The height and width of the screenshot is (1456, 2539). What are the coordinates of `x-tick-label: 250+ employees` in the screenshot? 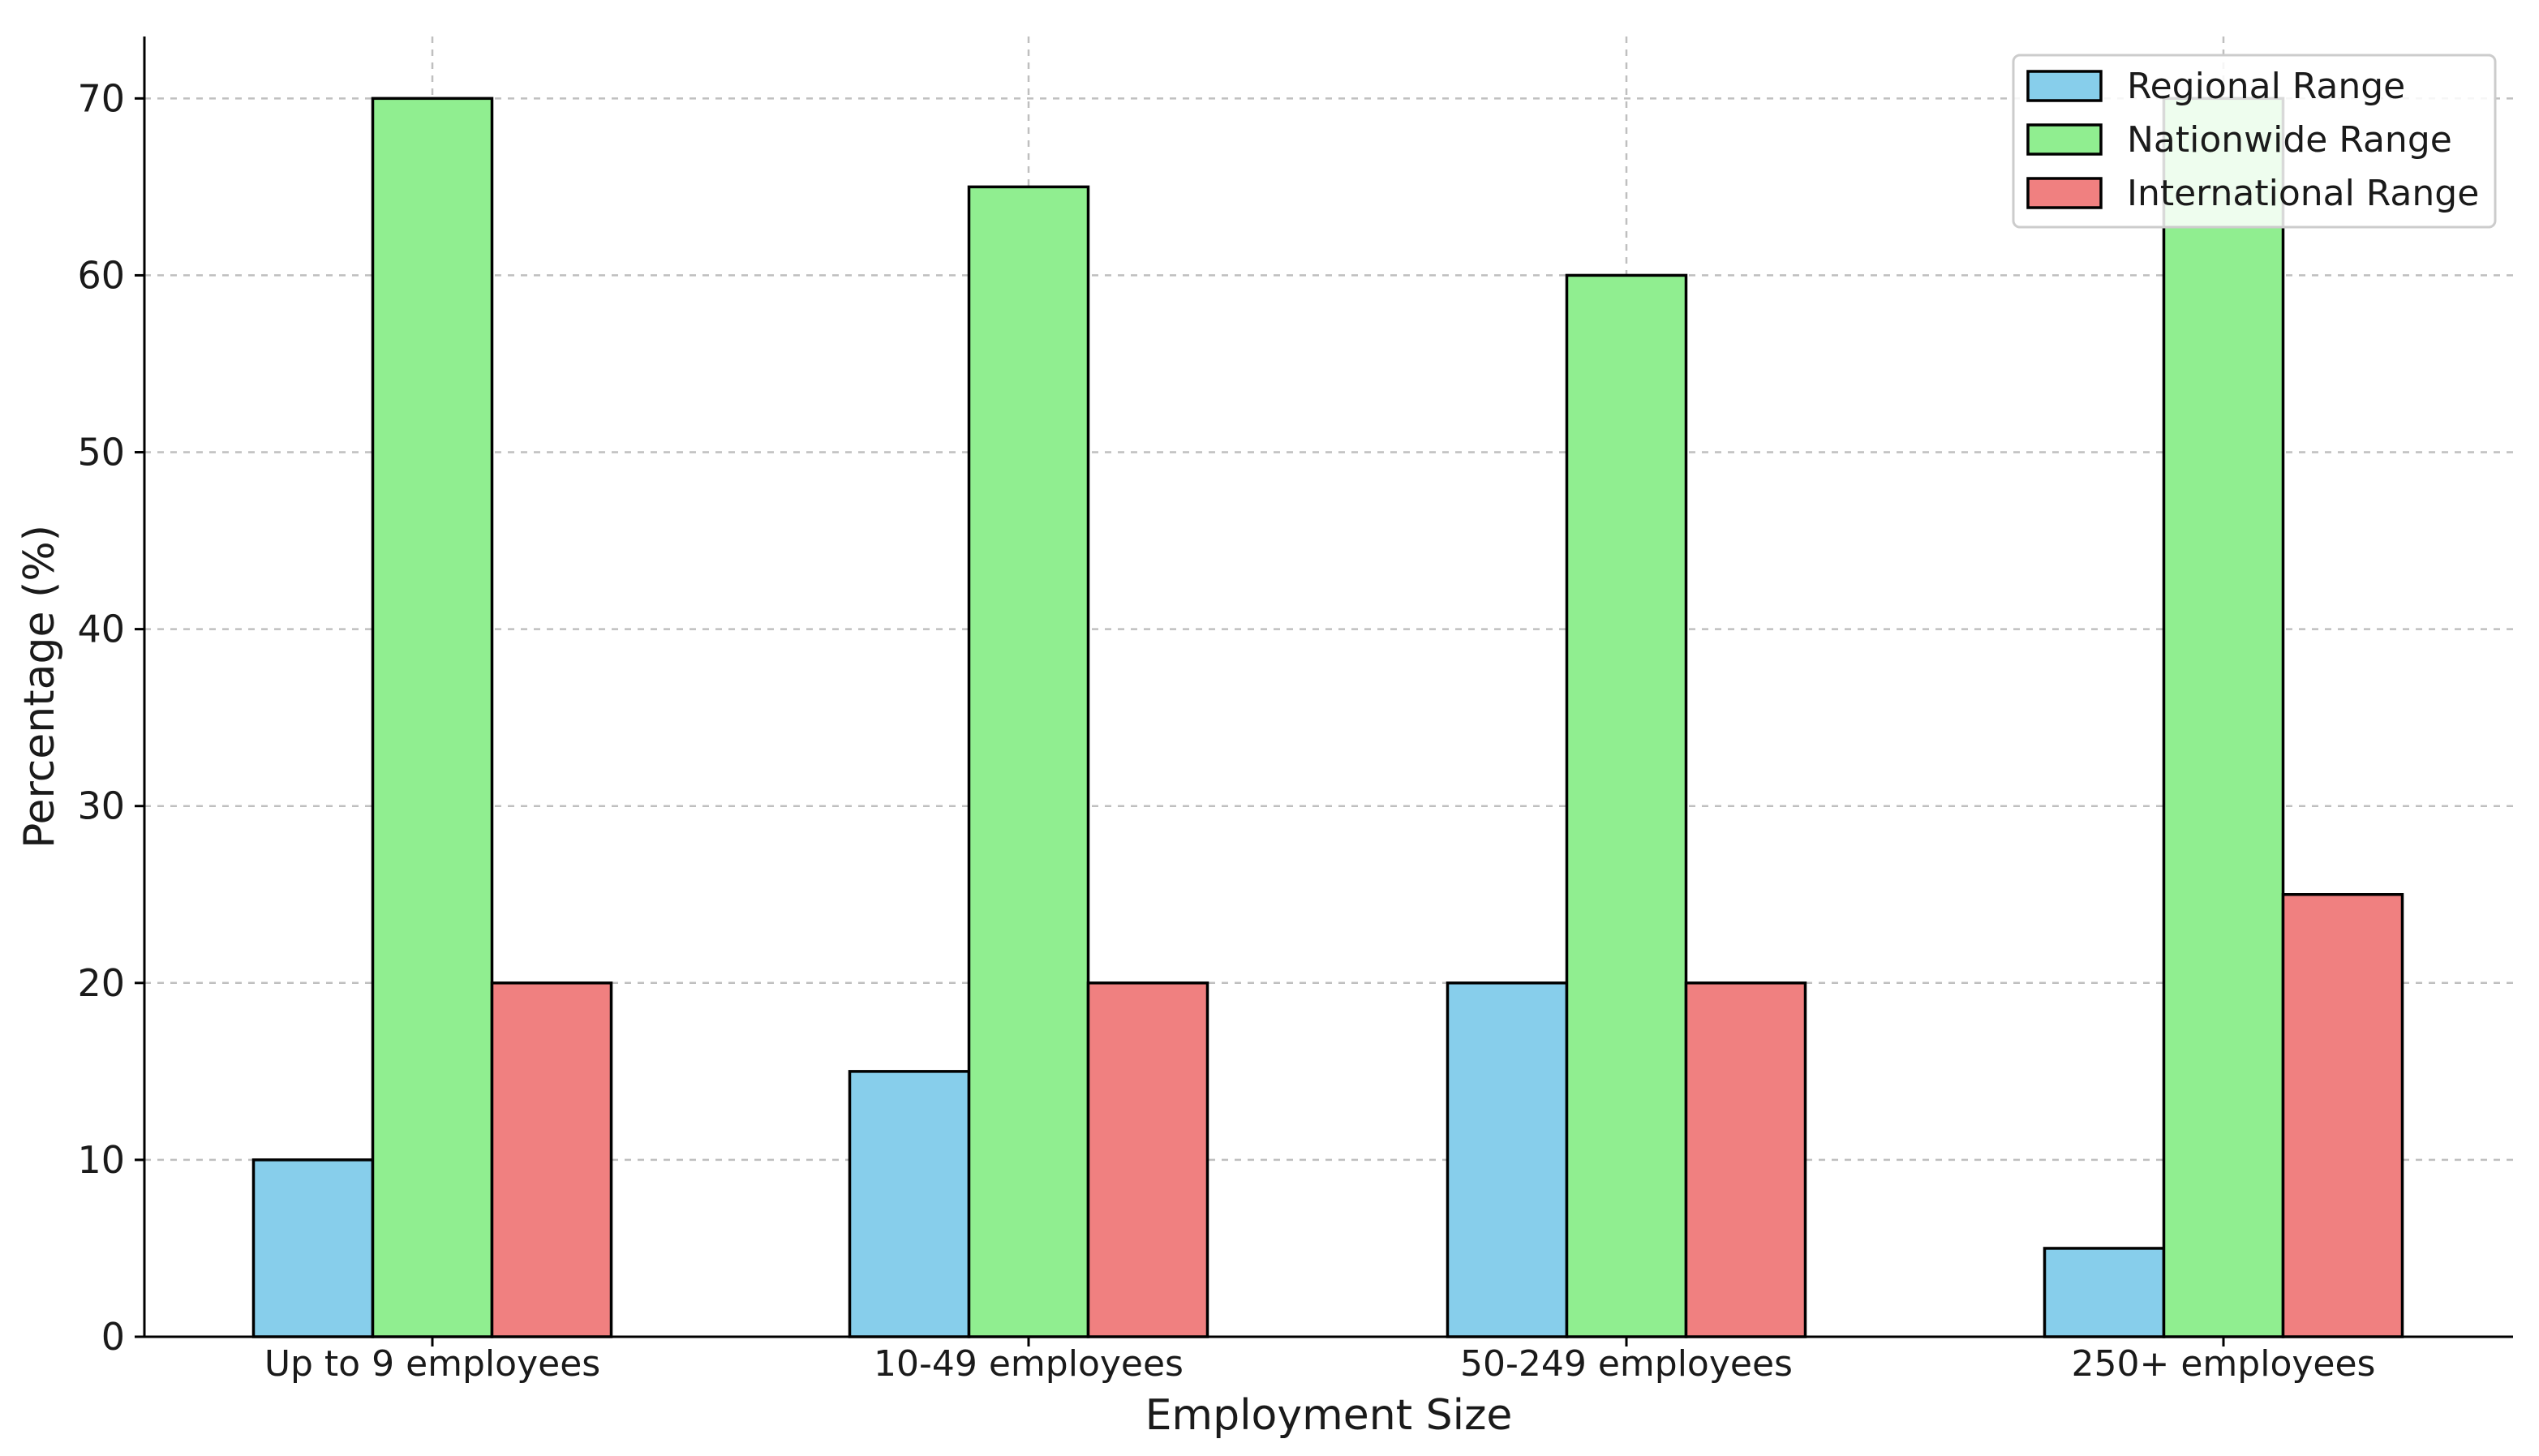 It's located at (2224, 1364).